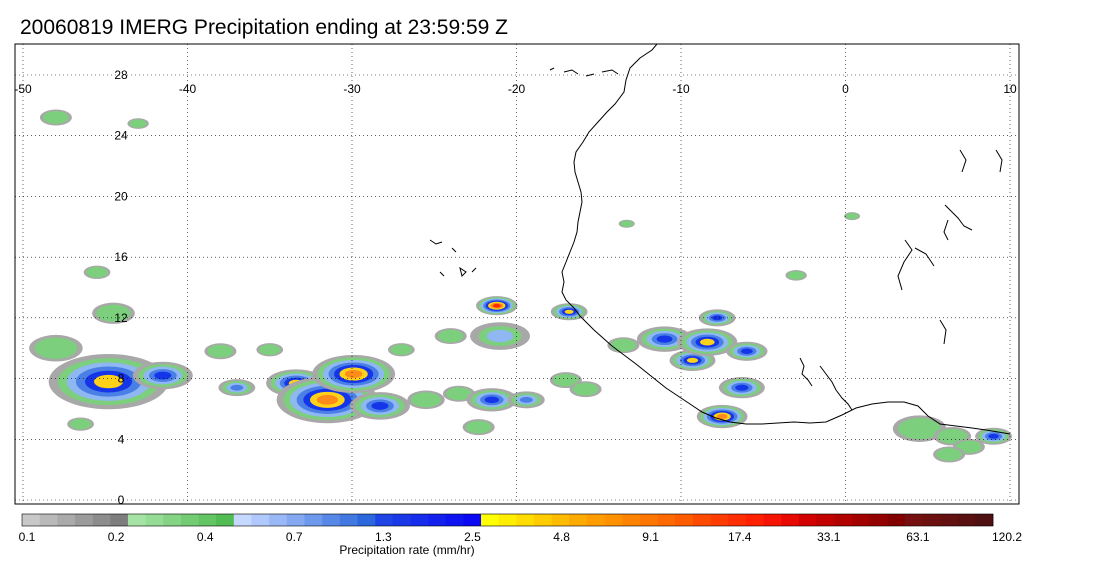  Describe the element at coordinates (584, 72) in the screenshot. I see `canary-islands` at that location.